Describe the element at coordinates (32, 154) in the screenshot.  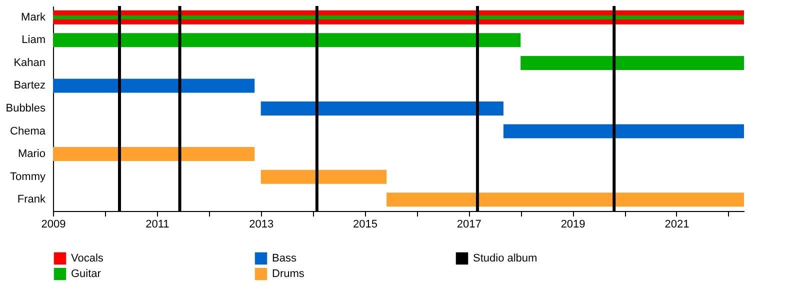
I see `y-tick-label: Mario` at that location.